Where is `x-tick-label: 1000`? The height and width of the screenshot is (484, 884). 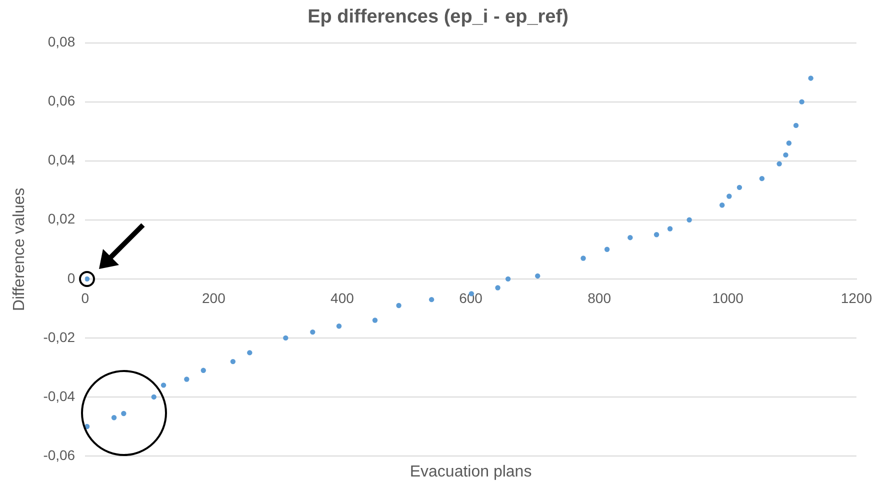 x-tick-label: 1000 is located at coordinates (728, 298).